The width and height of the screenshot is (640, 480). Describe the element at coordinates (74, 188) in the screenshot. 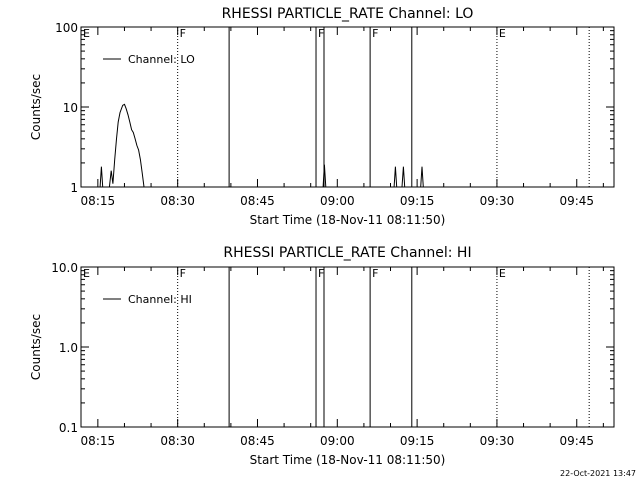

I see `y-tick-label: 1` at that location.